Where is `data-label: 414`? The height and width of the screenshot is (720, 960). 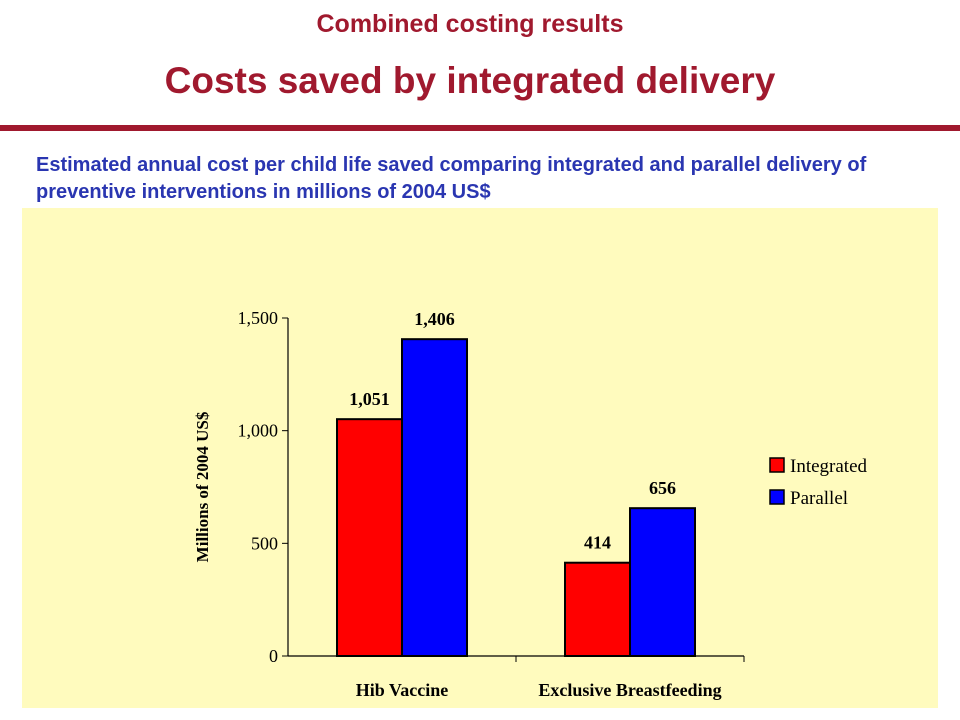
data-label: 414 is located at coordinates (597, 543).